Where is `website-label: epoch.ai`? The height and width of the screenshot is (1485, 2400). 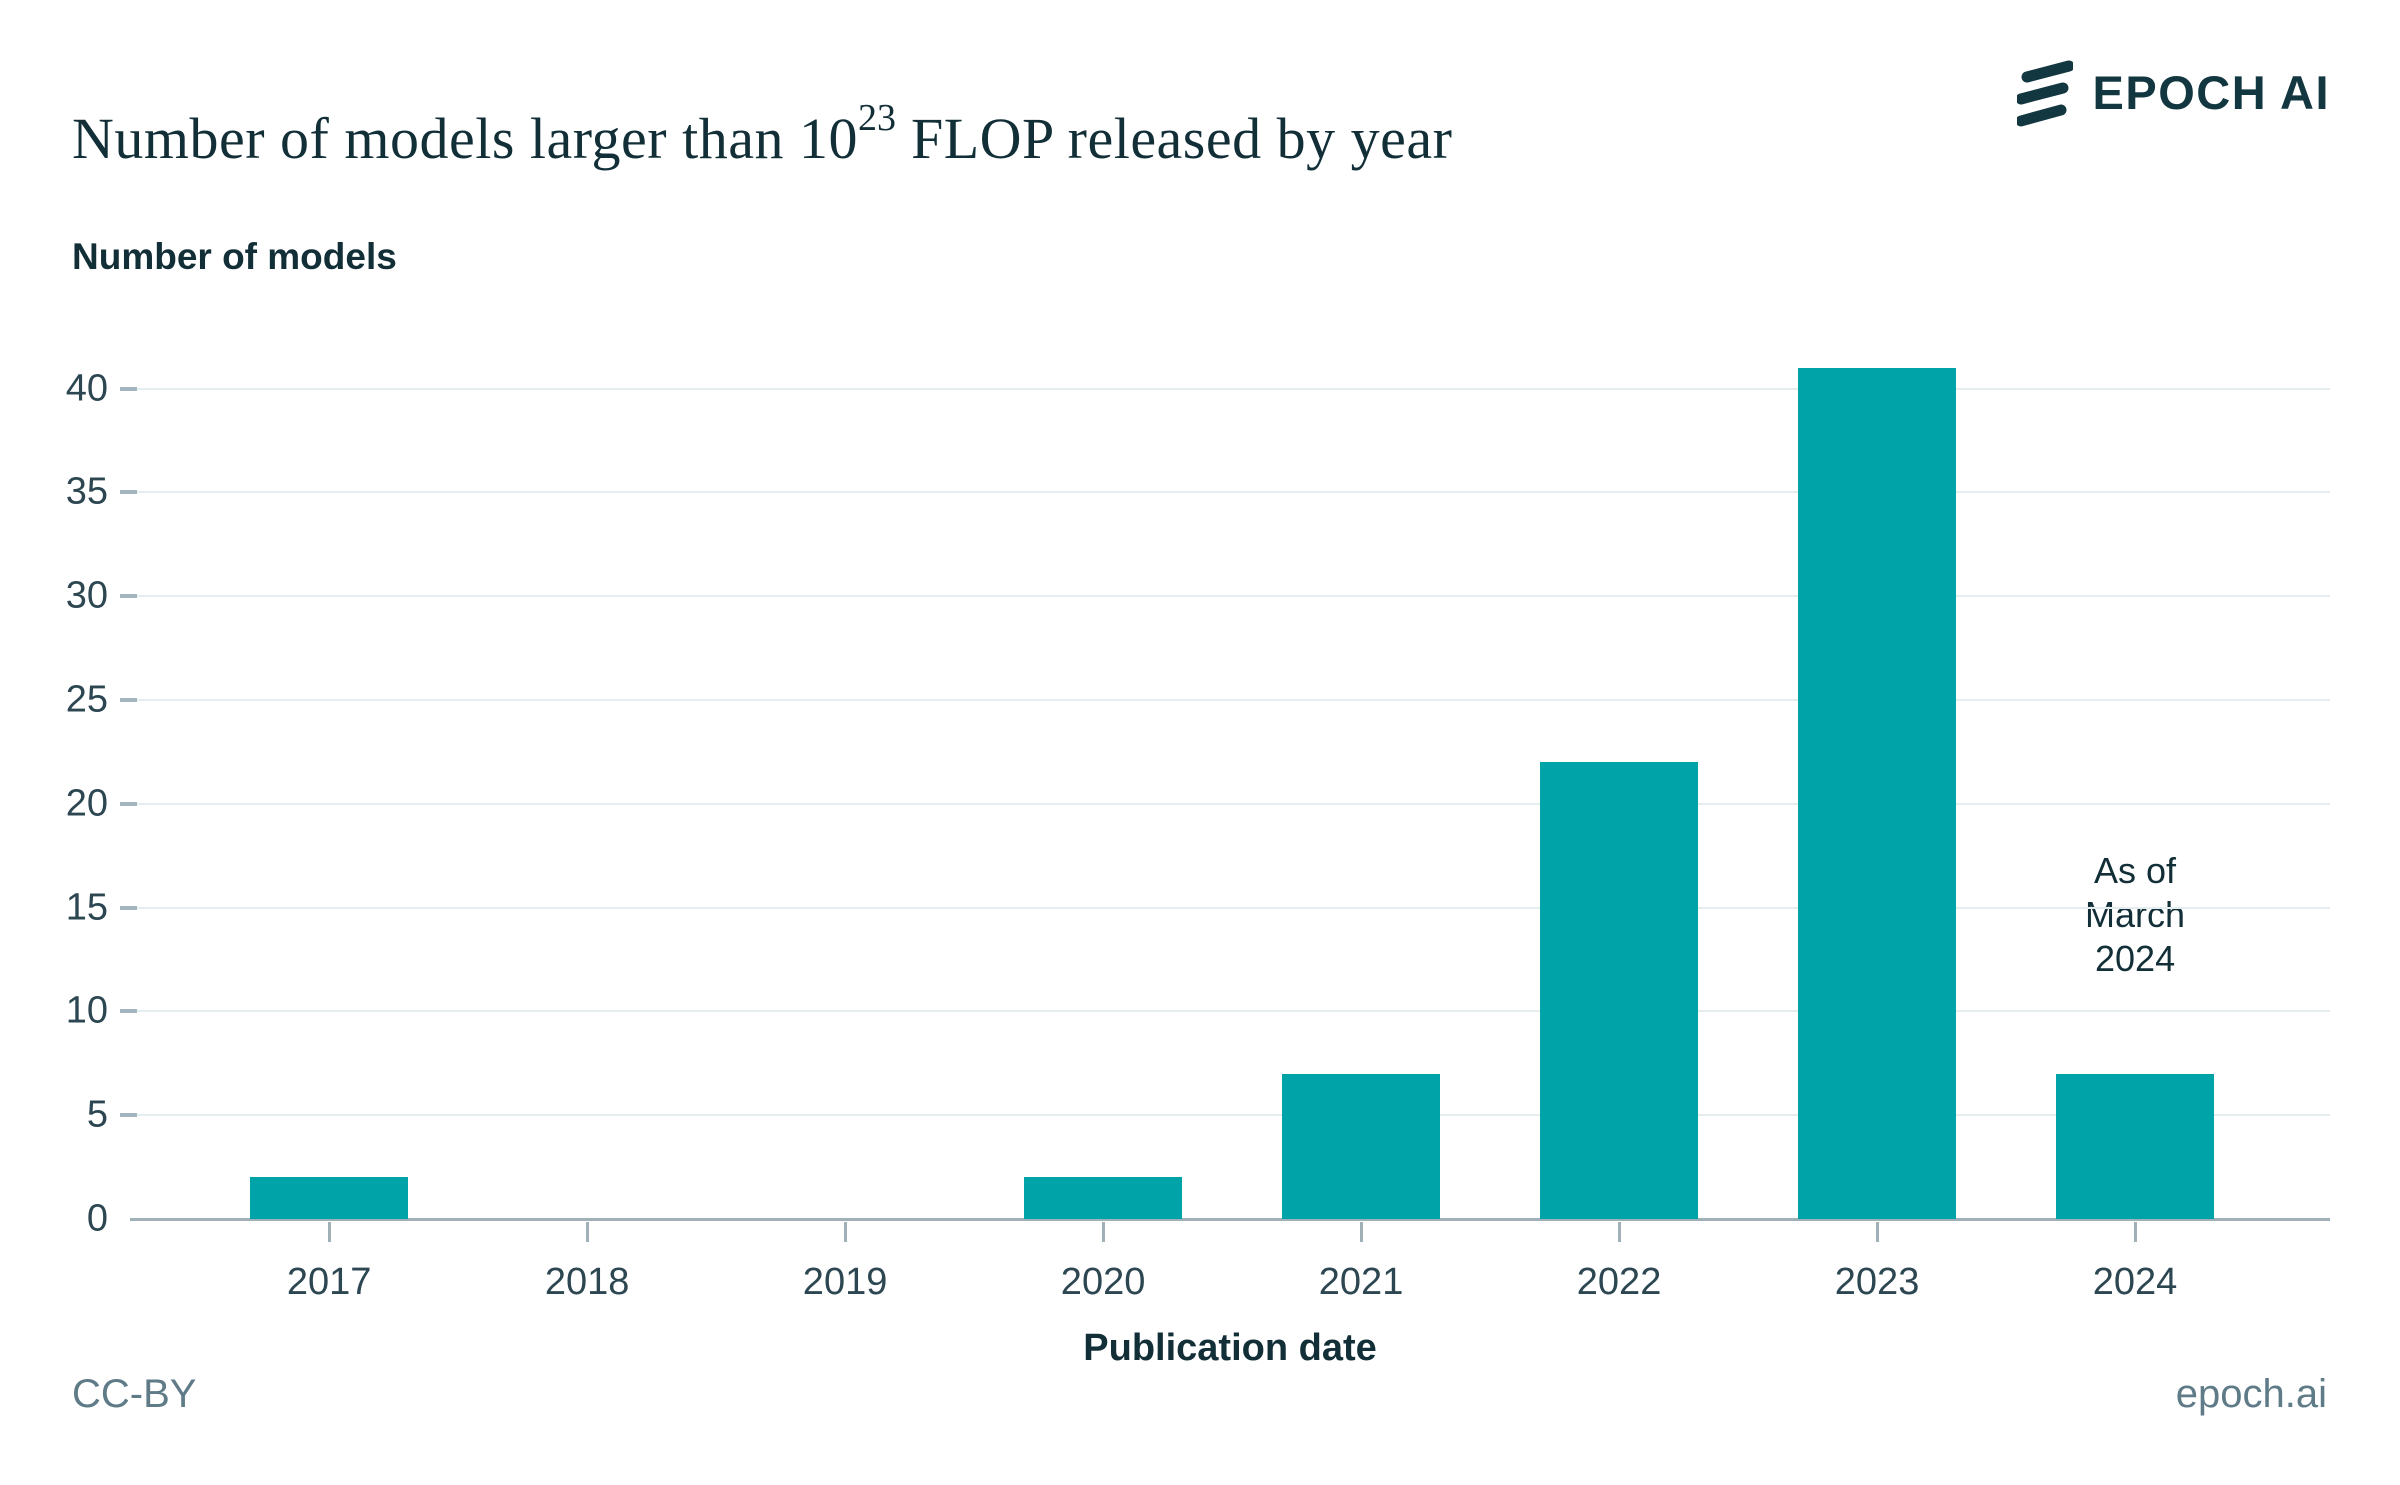
website-label: epoch.ai is located at coordinates (2251, 1394).